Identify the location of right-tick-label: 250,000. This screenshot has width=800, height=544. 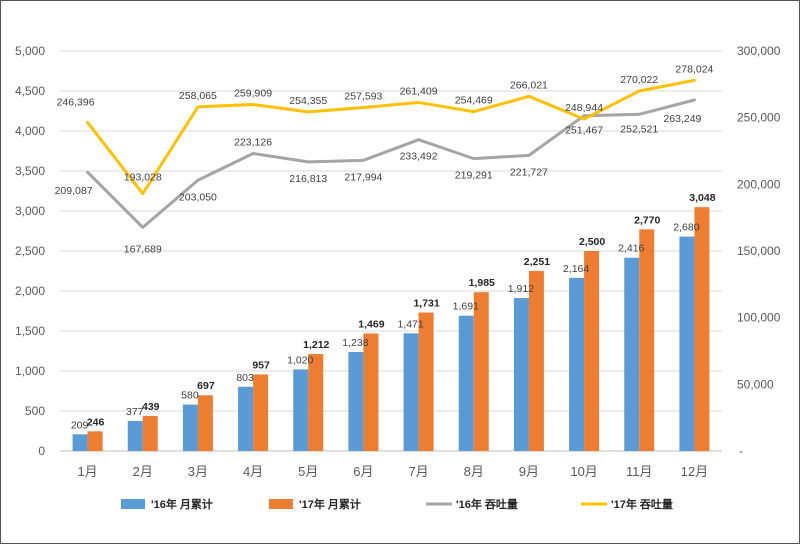
(759, 118).